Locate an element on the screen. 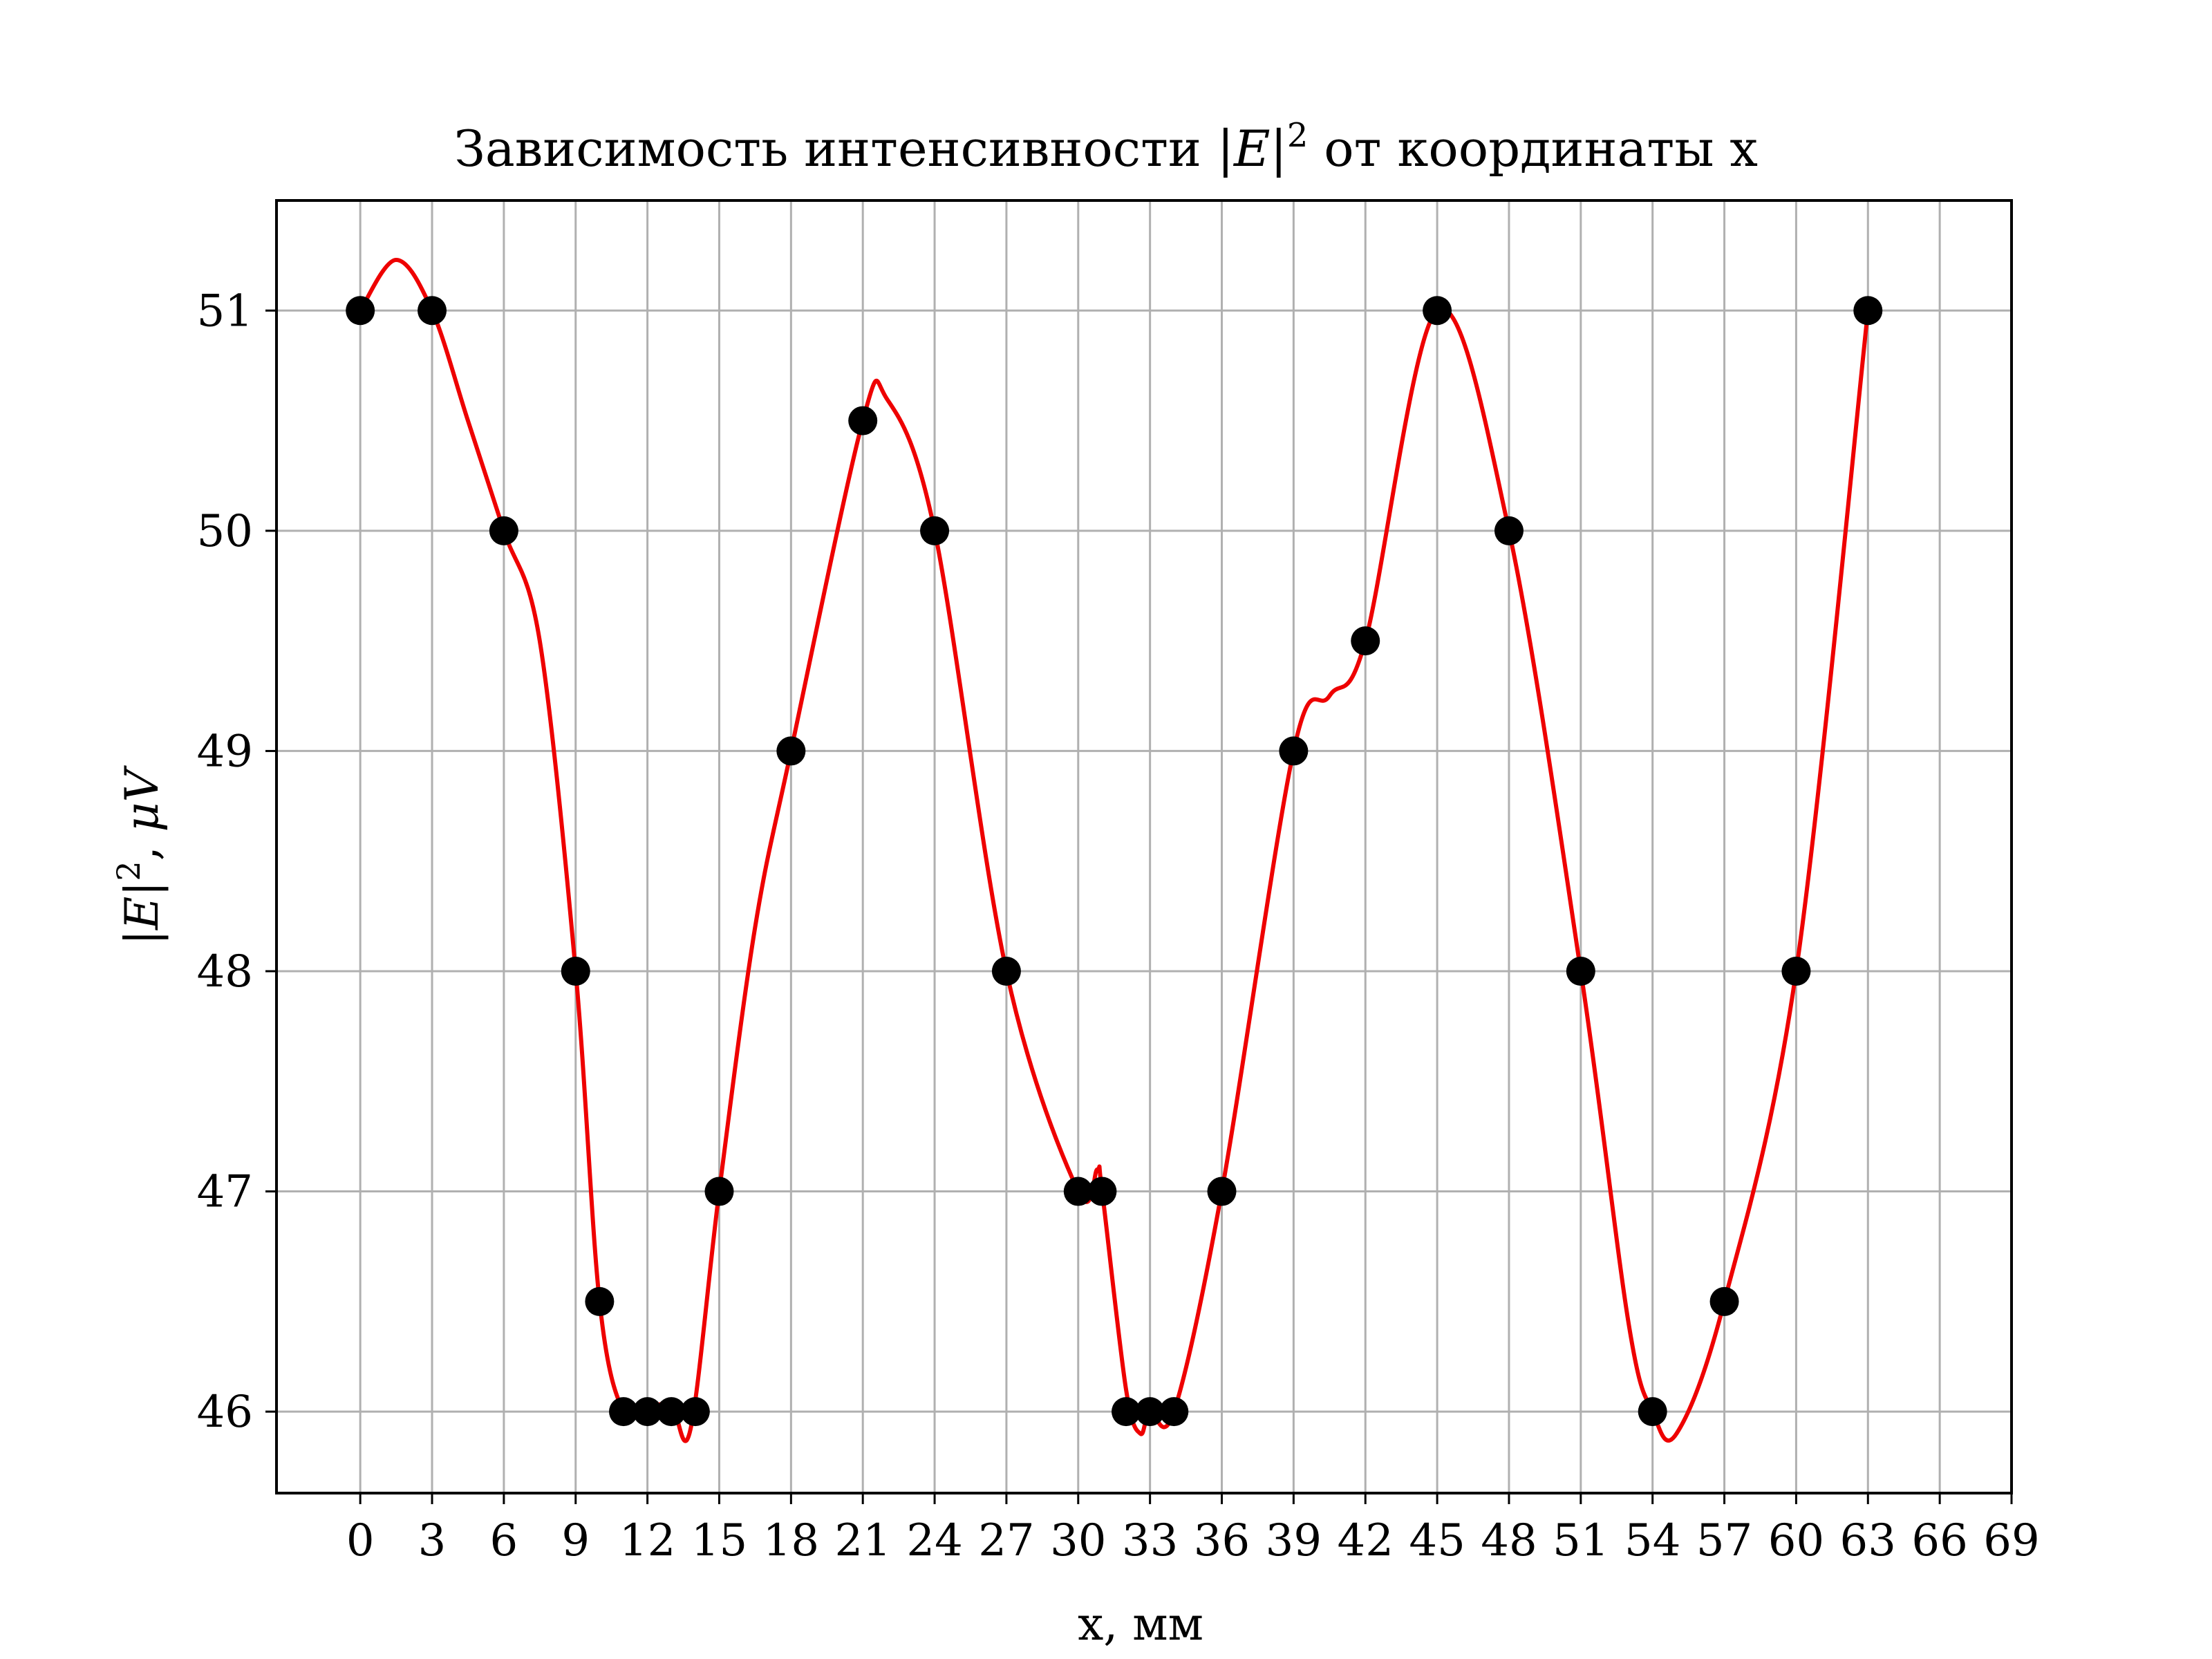 The width and height of the screenshot is (2212, 1659). x-axis-label: x, мм is located at coordinates (1140, 1624).